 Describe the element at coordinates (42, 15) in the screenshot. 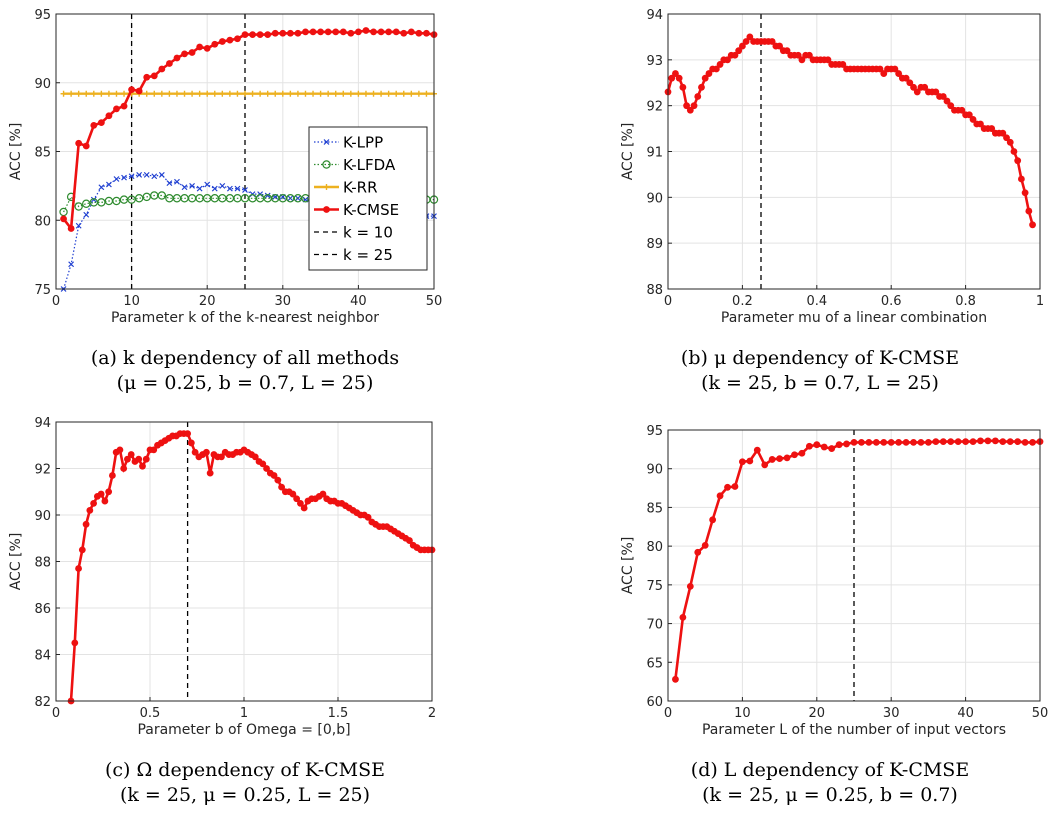

I see `y-tick-label: 95` at that location.